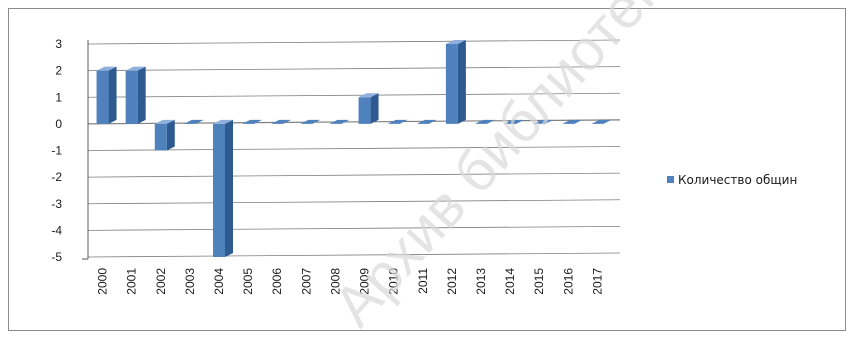 Image resolution: width=852 pixels, height=339 pixels. What do you see at coordinates (56, 177) in the screenshot?
I see `y-tick-label: -2` at bounding box center [56, 177].